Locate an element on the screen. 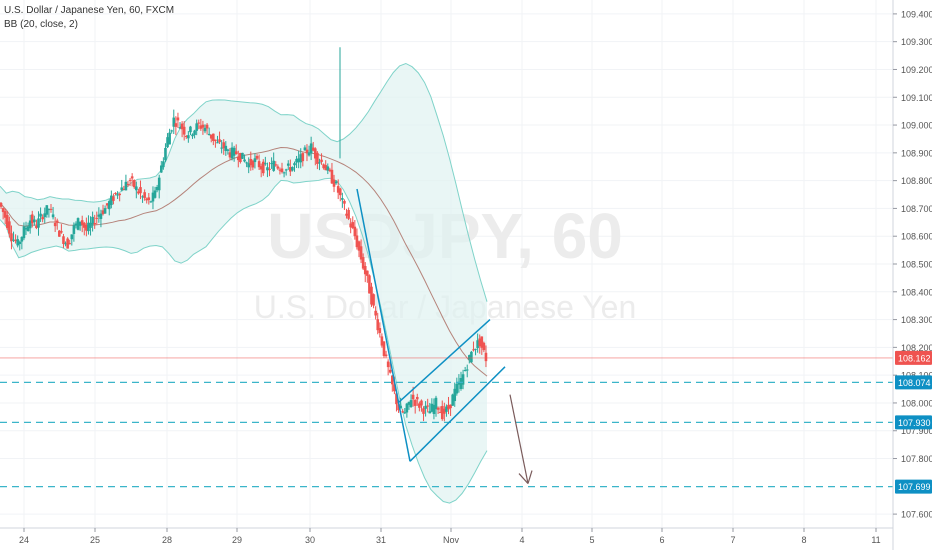 This screenshot has width=932, height=550. symbol-title: U.S. Dollar / Japanese Yen, 60, FXCM is located at coordinates (89, 10).